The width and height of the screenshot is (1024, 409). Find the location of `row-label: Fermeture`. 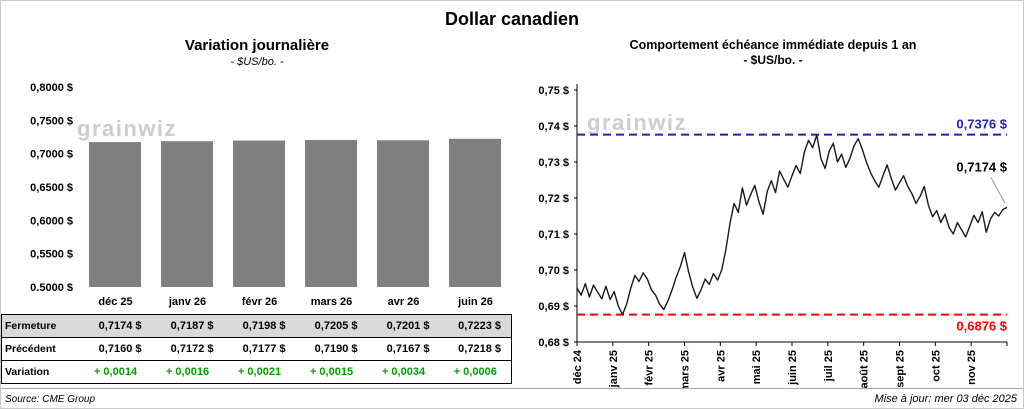

row-label: Fermeture is located at coordinates (40, 325).